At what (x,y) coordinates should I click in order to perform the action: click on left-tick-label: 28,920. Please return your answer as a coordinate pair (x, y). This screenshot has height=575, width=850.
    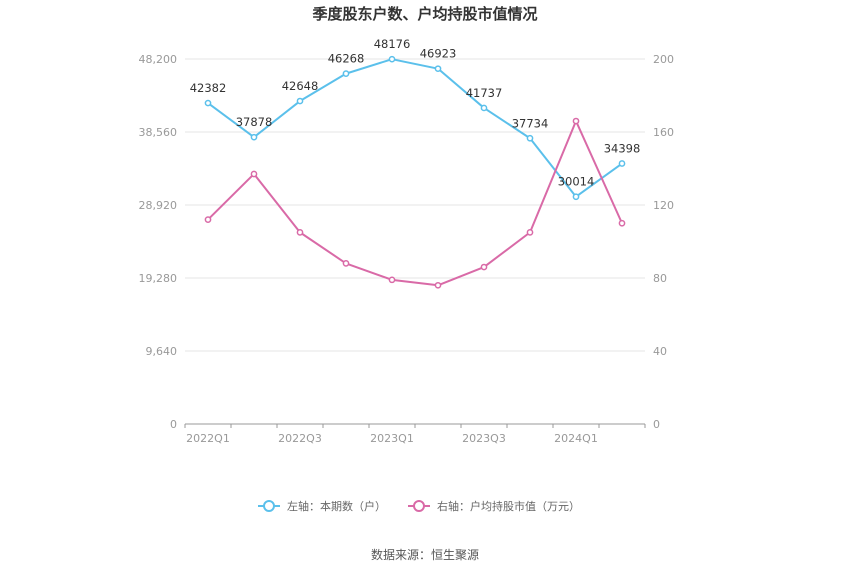
    Looking at the image, I should click on (158, 205).